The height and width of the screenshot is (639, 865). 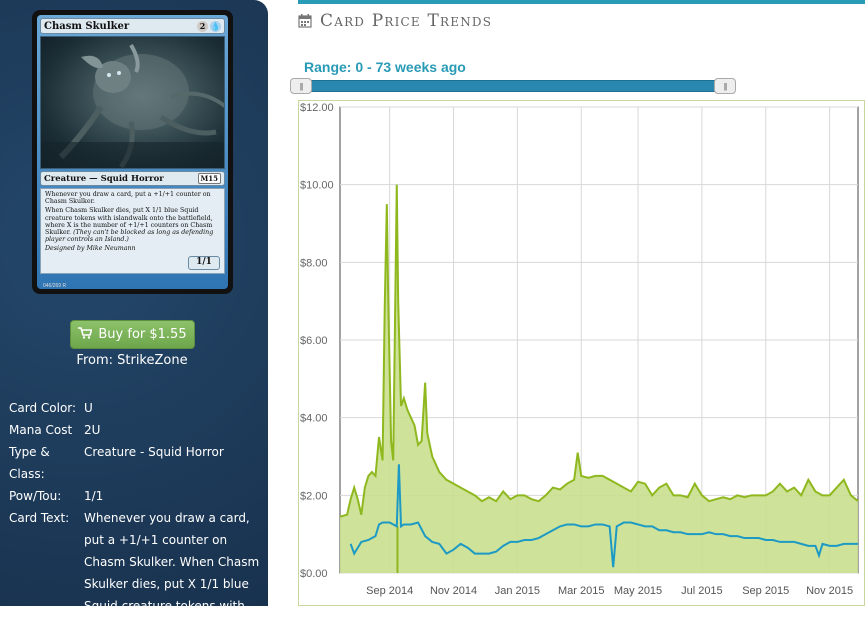 What do you see at coordinates (132, 26) in the screenshot?
I see `card-title-bar: Chasm Skulker 2 💧` at bounding box center [132, 26].